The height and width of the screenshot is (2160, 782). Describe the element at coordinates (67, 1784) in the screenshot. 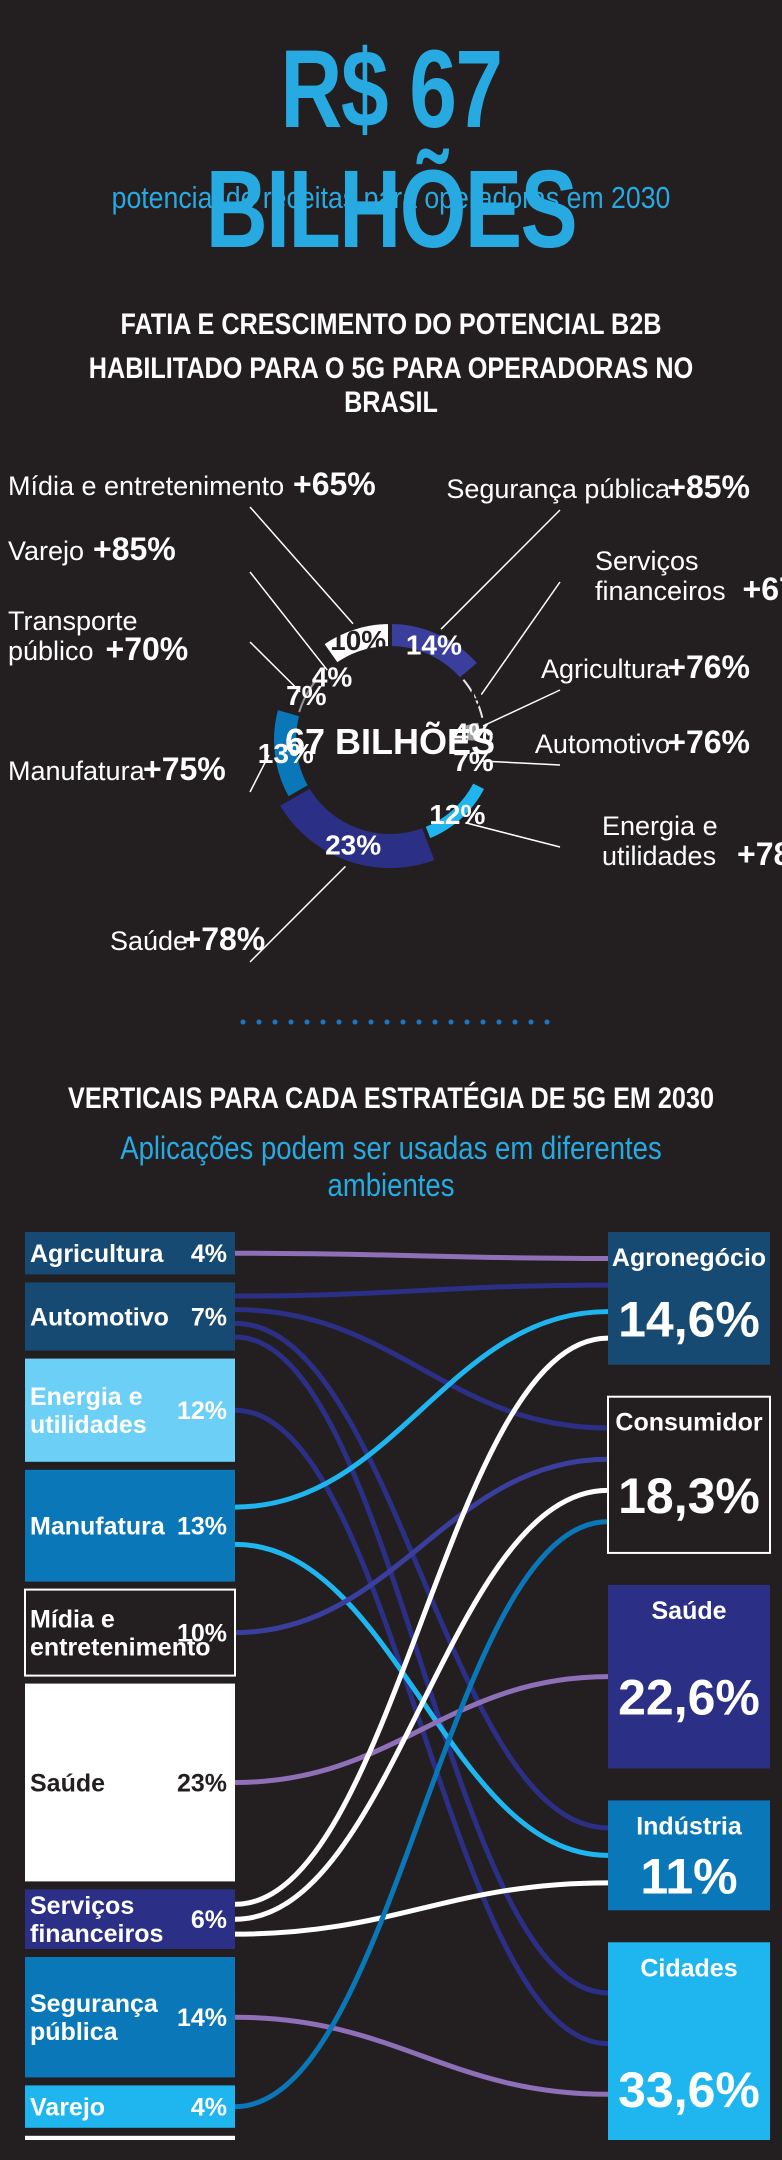

I see `source-label: Saúde` at that location.